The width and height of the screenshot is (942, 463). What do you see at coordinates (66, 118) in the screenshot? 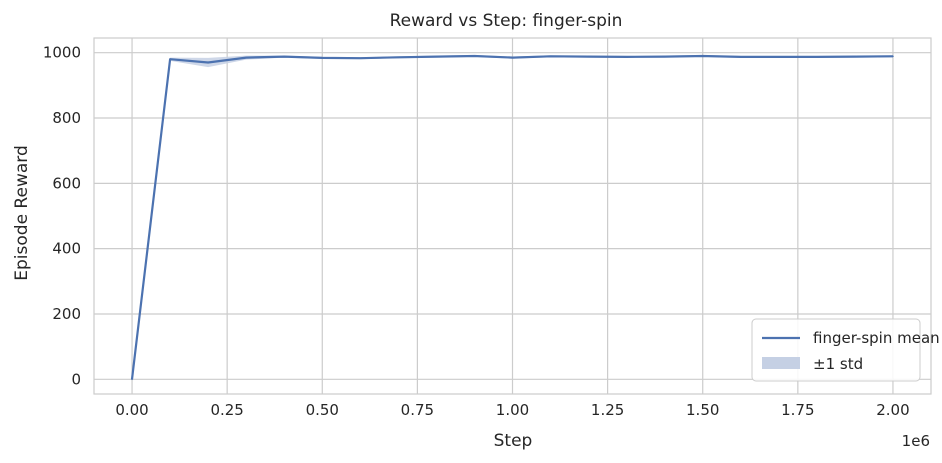
I see `y-tick-label: 800` at bounding box center [66, 118].